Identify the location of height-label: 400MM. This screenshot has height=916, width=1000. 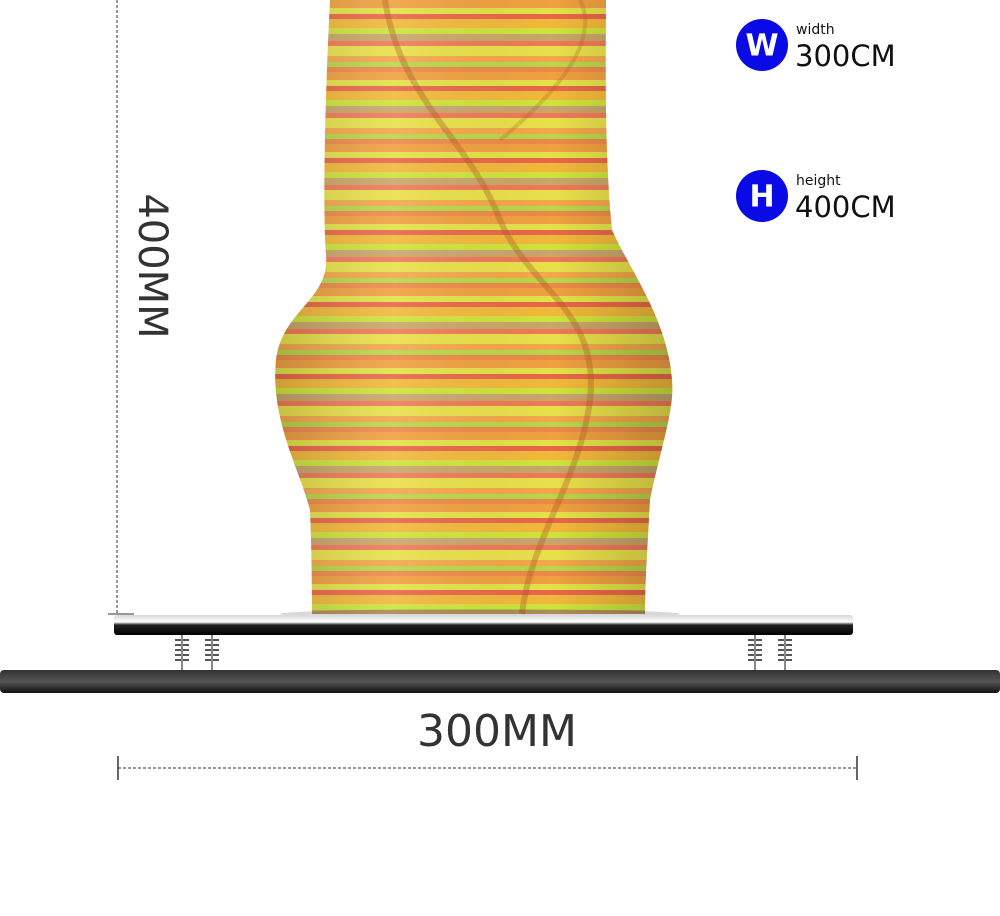
(152, 265).